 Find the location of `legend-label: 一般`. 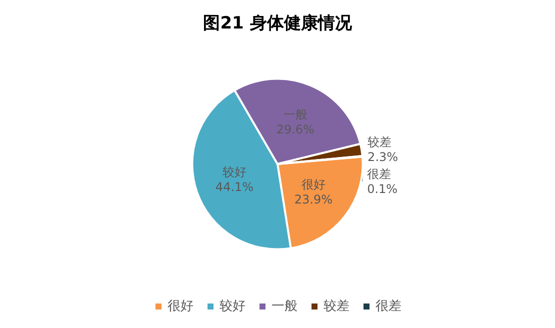

legend-label: 一般 is located at coordinates (285, 306).